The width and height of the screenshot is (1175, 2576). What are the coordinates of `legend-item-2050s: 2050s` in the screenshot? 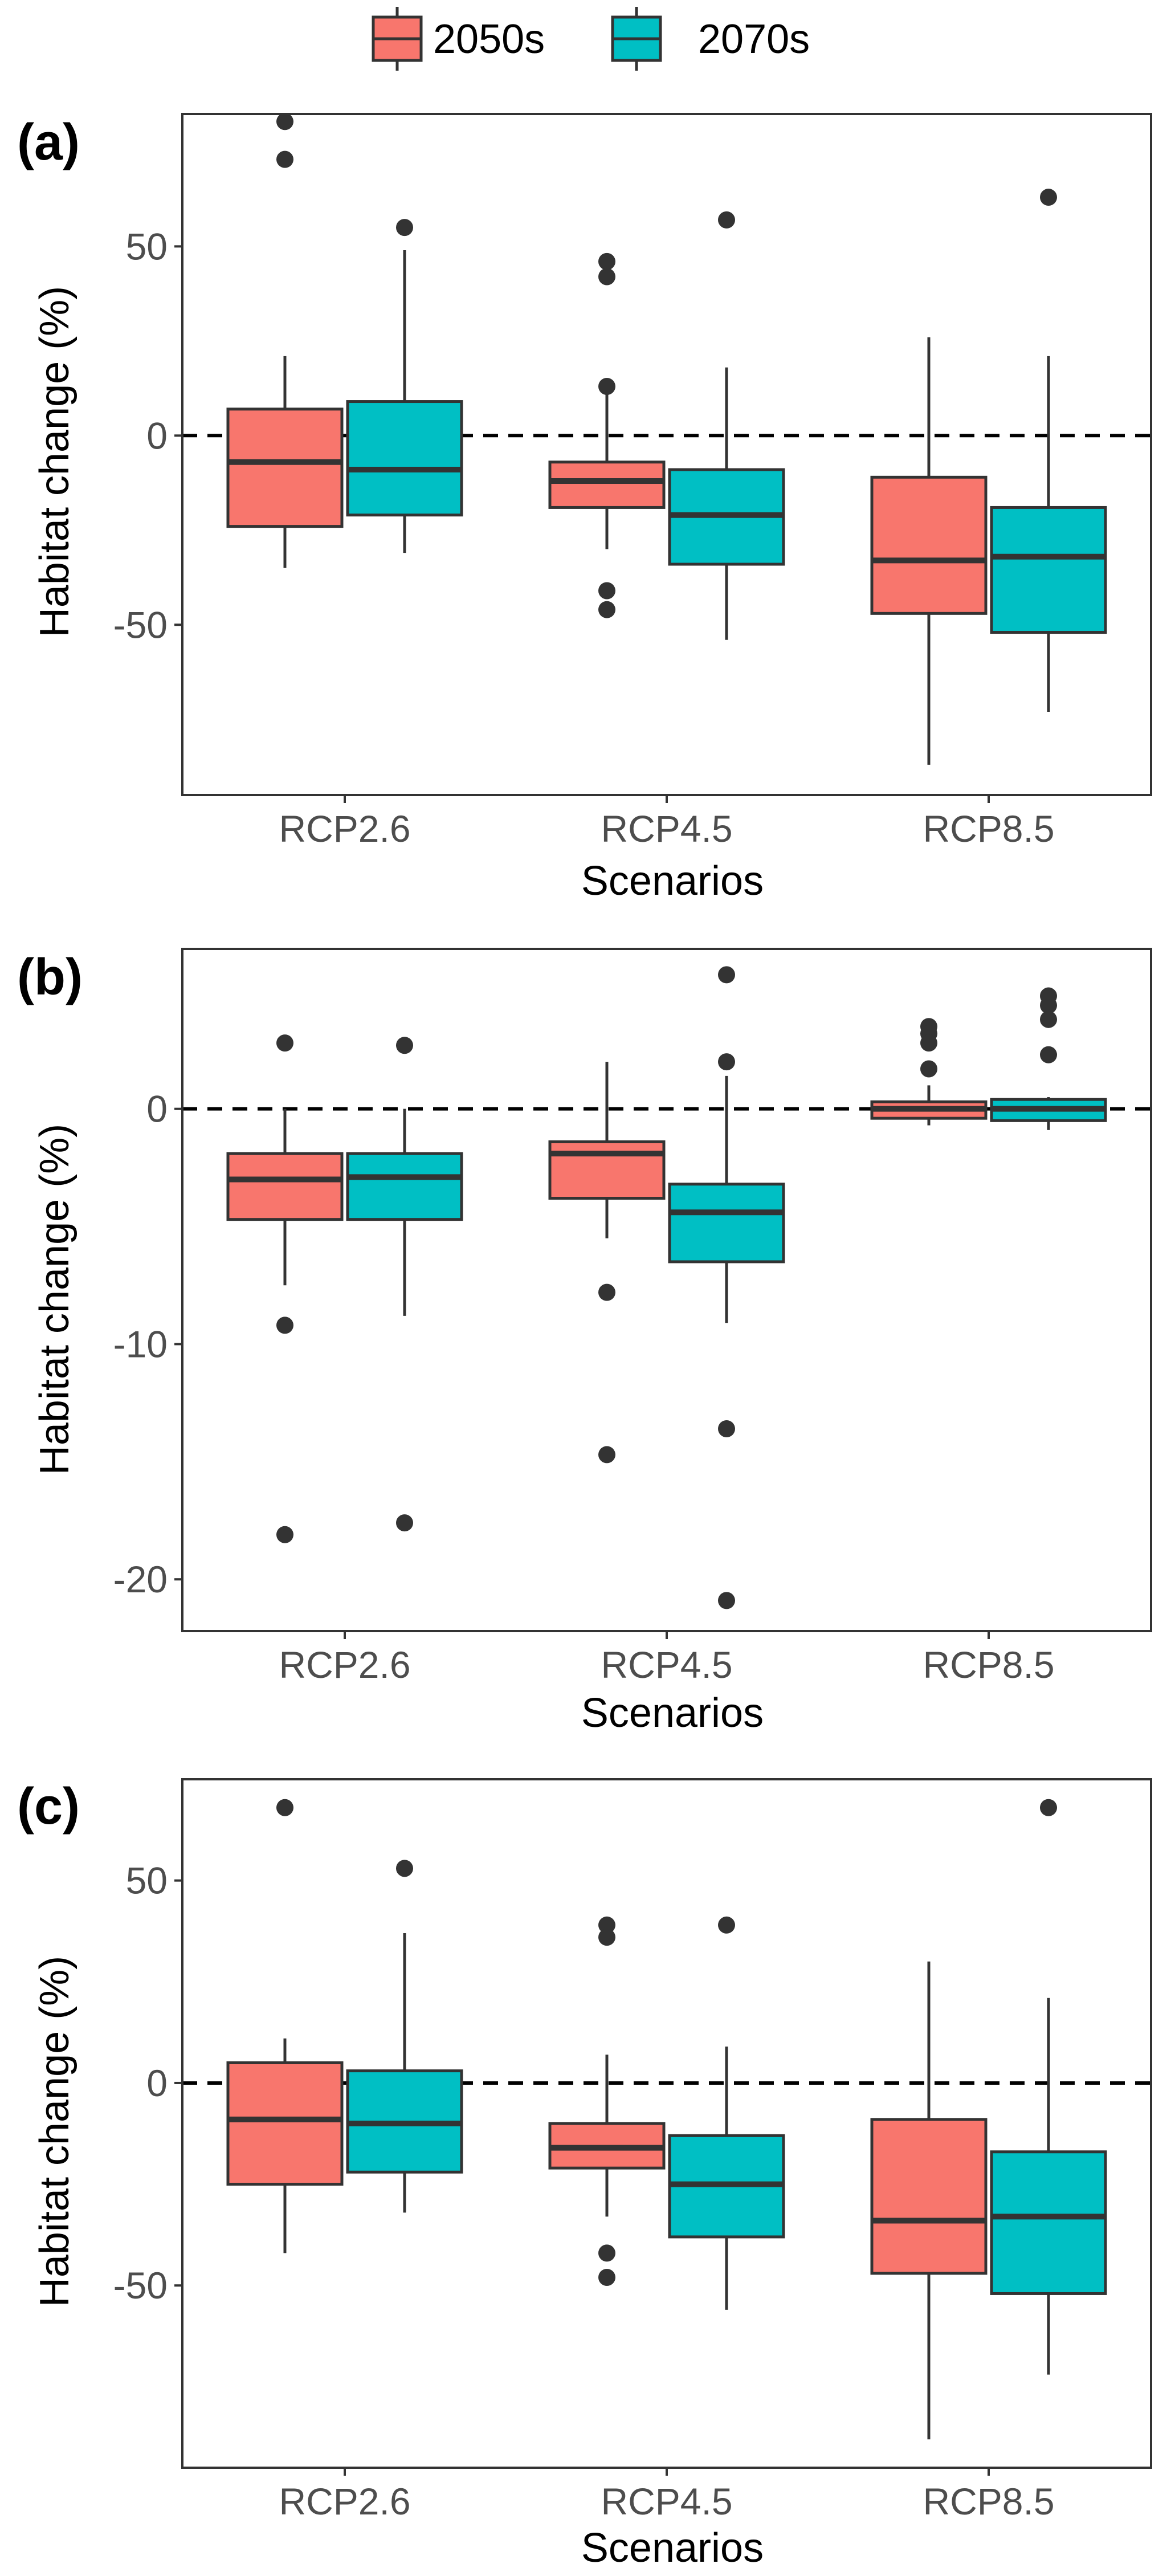 It's located at (458, 39).